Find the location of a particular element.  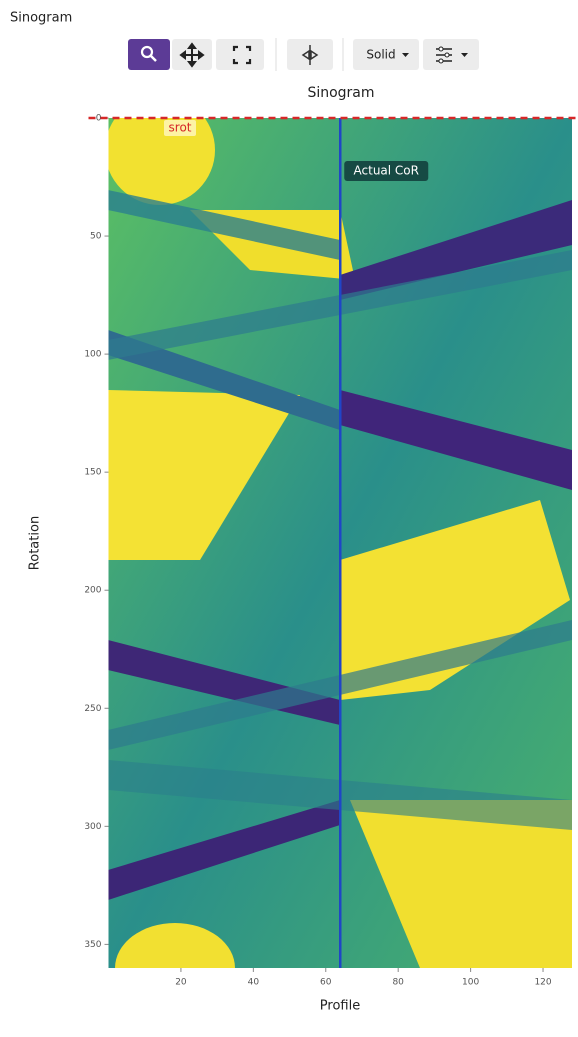

x-tick-label: 120 is located at coordinates (542, 983).